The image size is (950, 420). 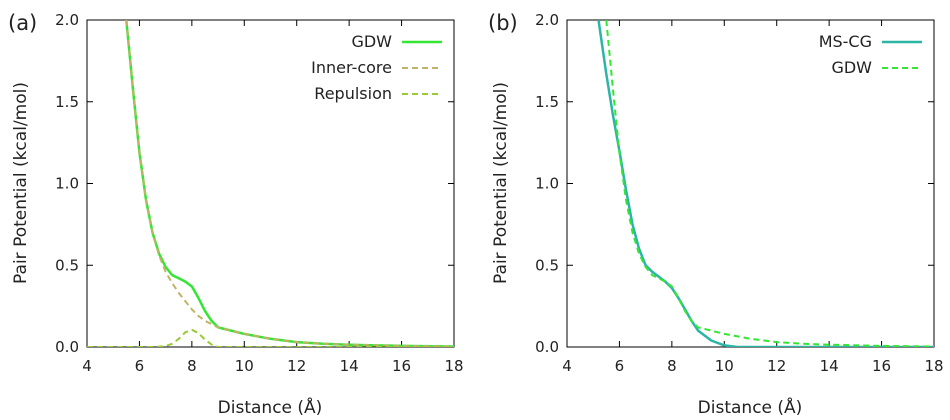 I want to click on legend-label: Repulsion, so click(x=353, y=93).